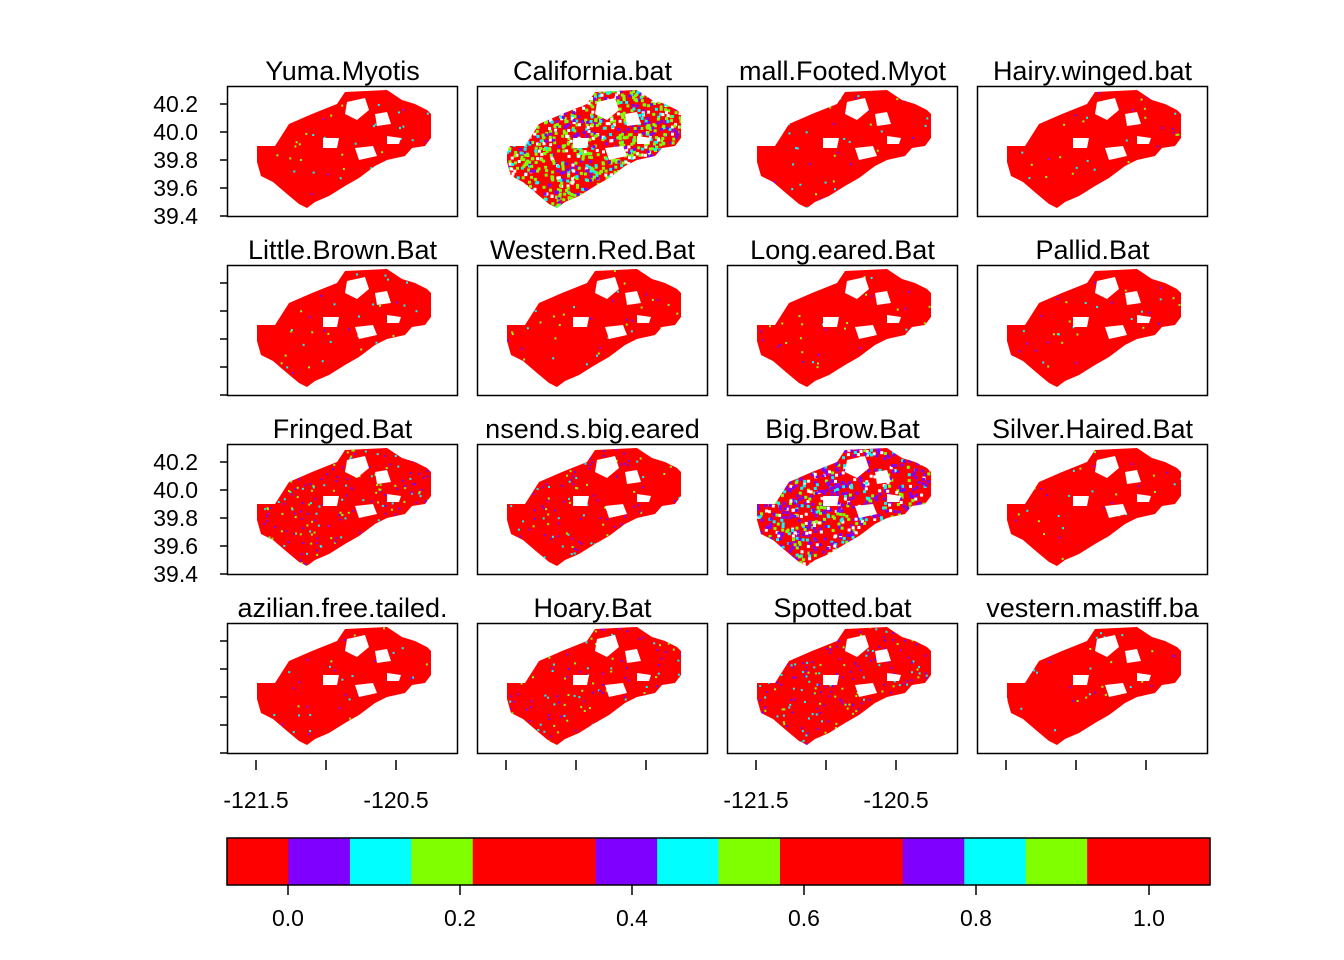  What do you see at coordinates (804, 918) in the screenshot?
I see `colorbar-tick-label: 0.6` at bounding box center [804, 918].